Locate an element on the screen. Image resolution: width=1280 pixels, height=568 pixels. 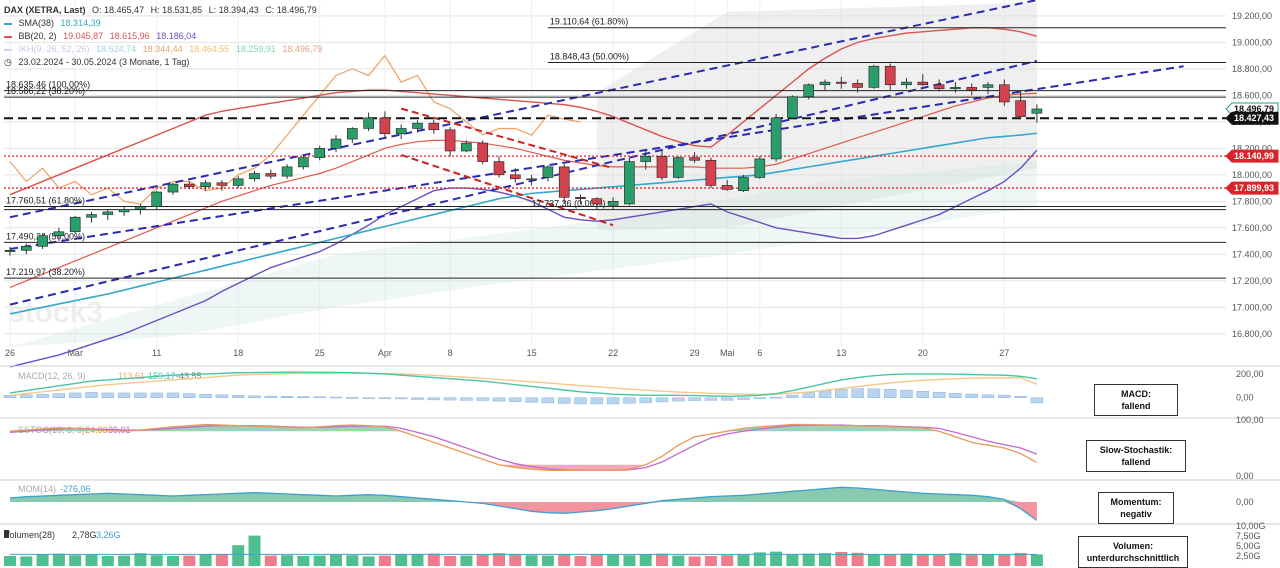
y-tick-label: 16.800,00 is located at coordinates (1252, 334).